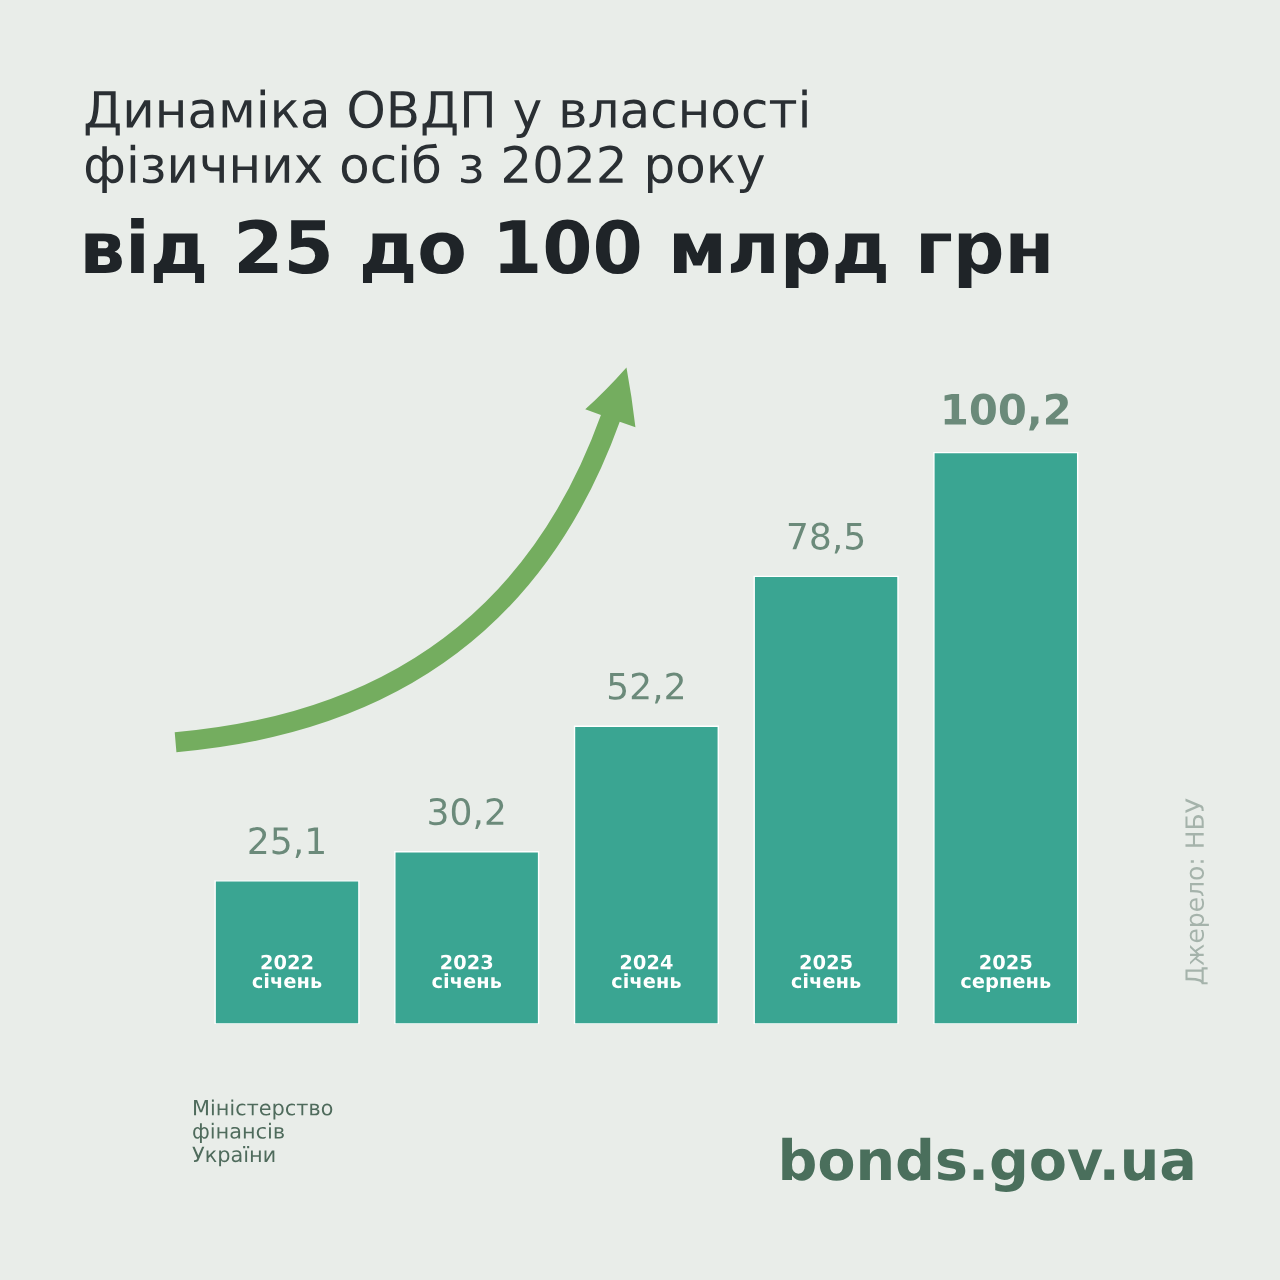 The image size is (1280, 1280). What do you see at coordinates (287, 971) in the screenshot?
I see `x-tick-label: 2022 січень` at bounding box center [287, 971].